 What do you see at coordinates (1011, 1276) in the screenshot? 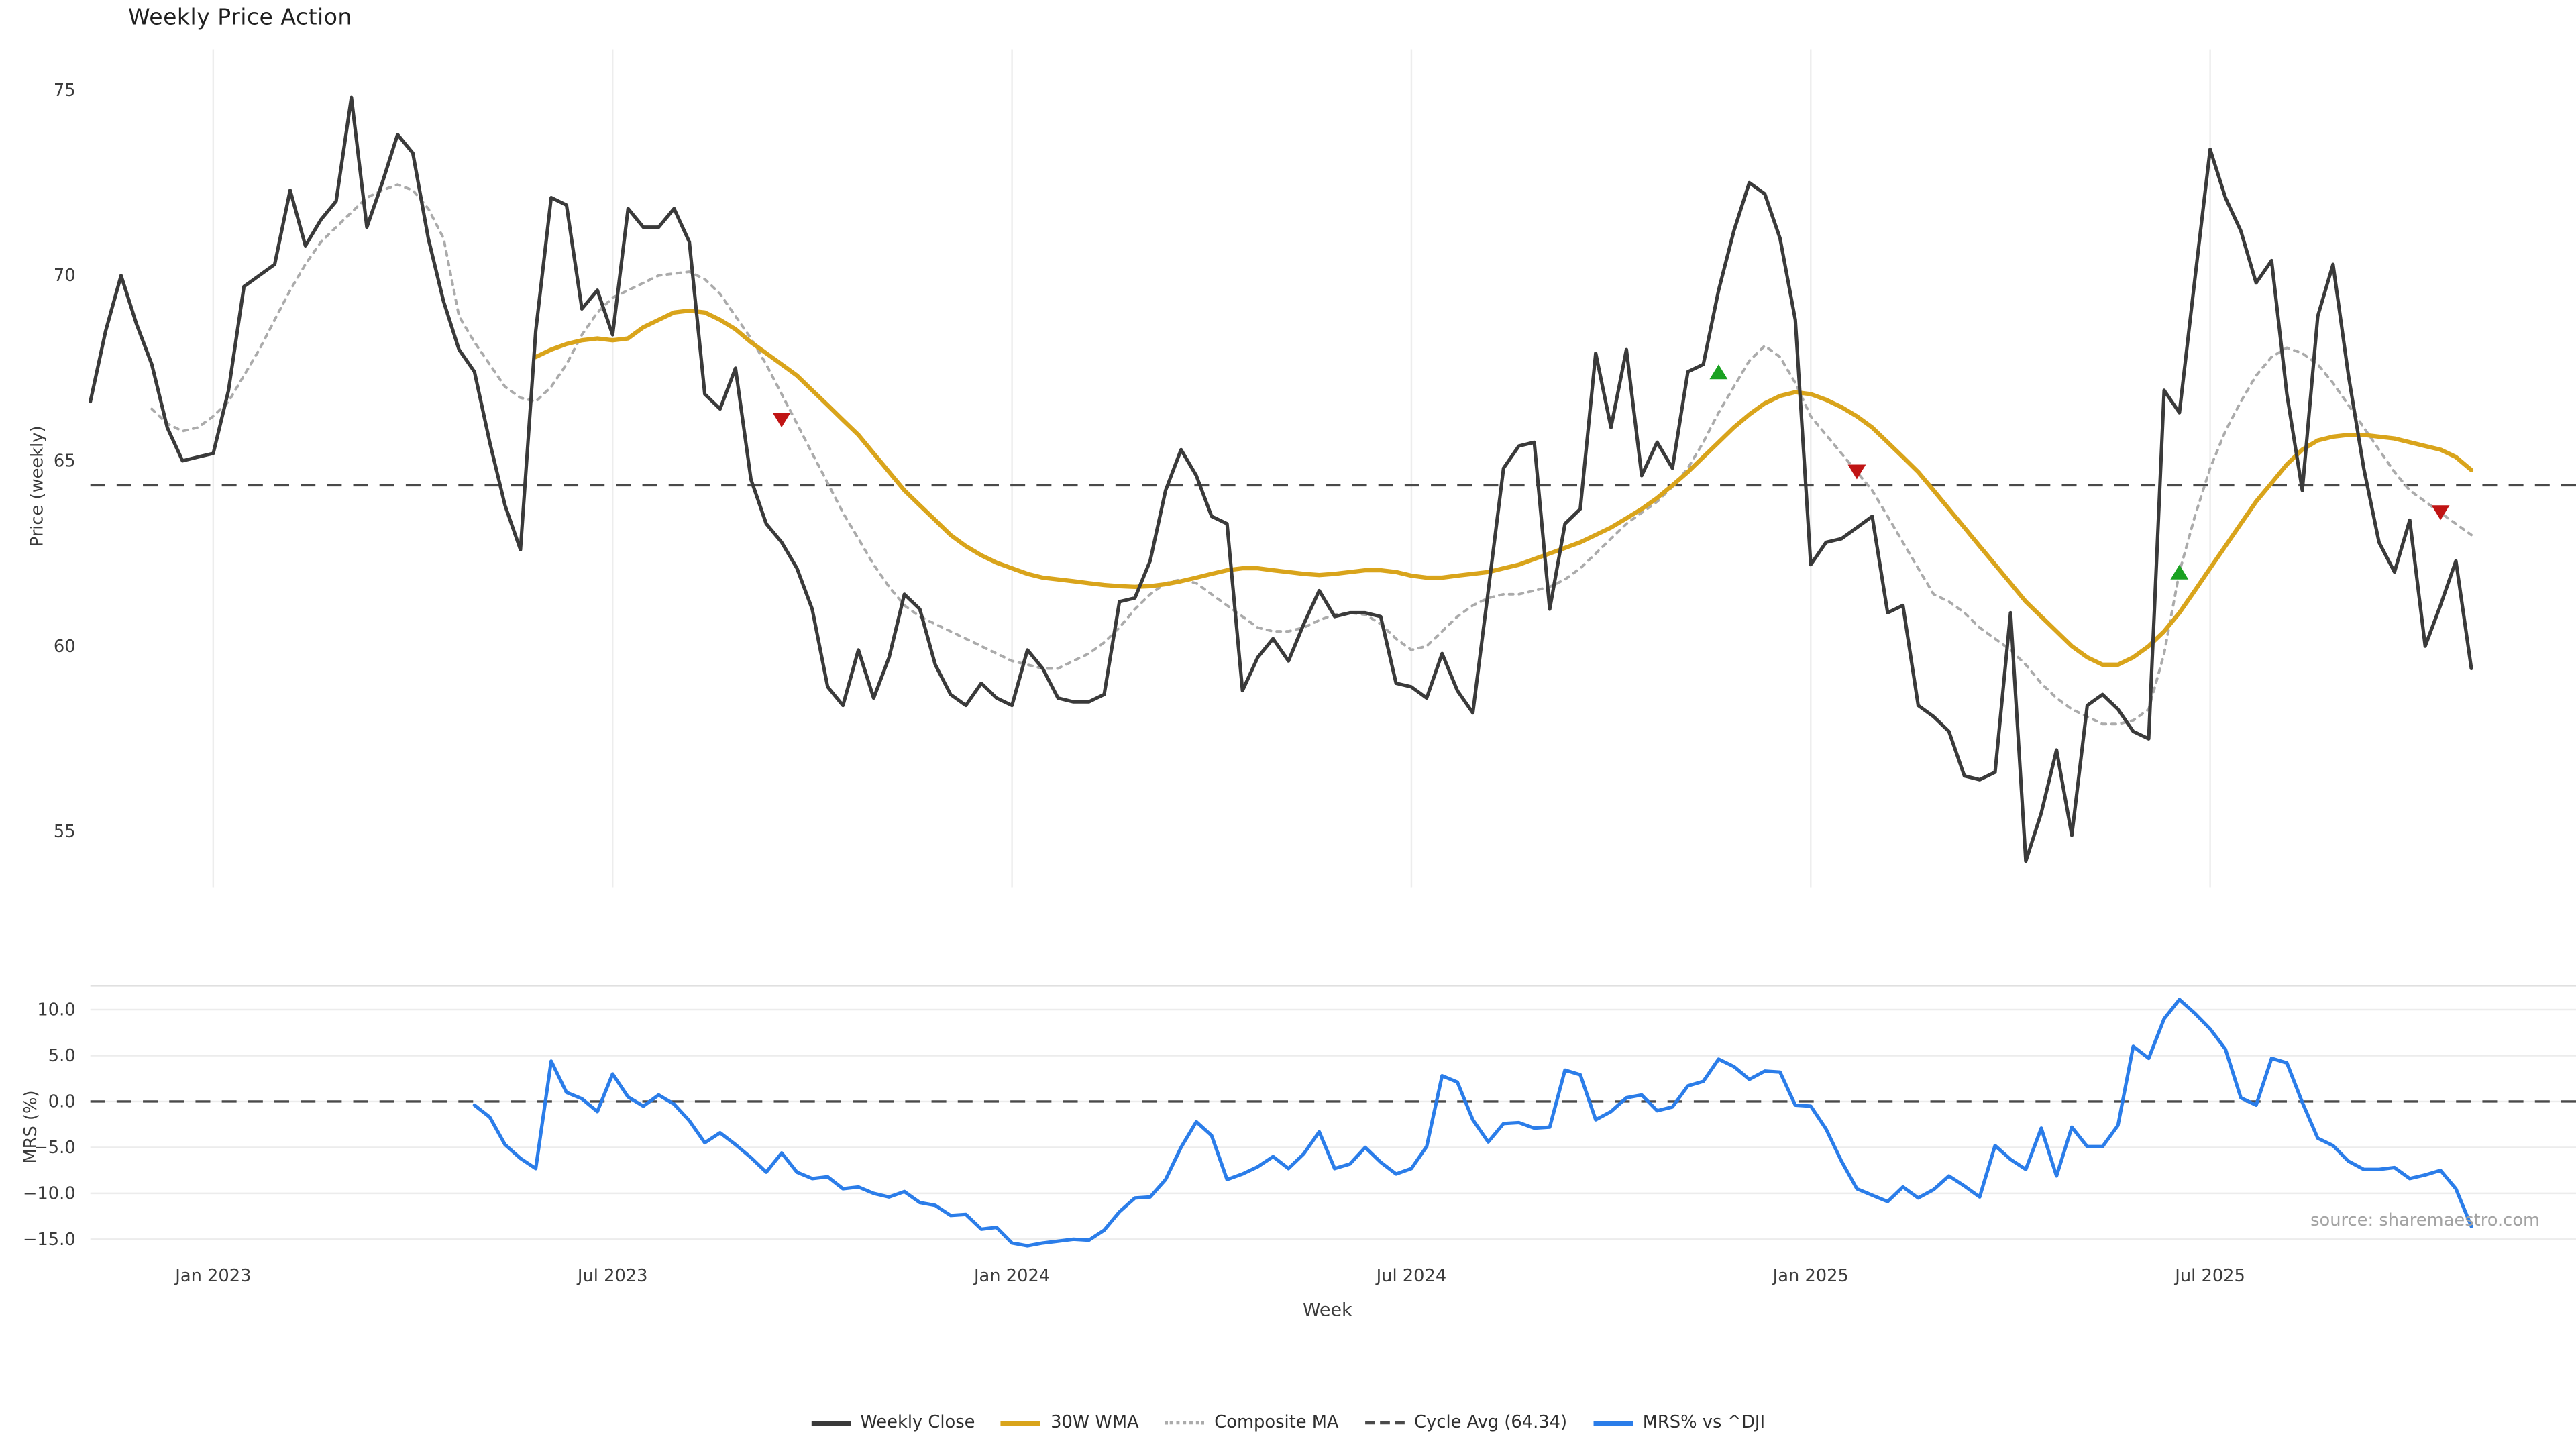
I see `x-tick-Jan 2024: Jan 2024` at bounding box center [1011, 1276].